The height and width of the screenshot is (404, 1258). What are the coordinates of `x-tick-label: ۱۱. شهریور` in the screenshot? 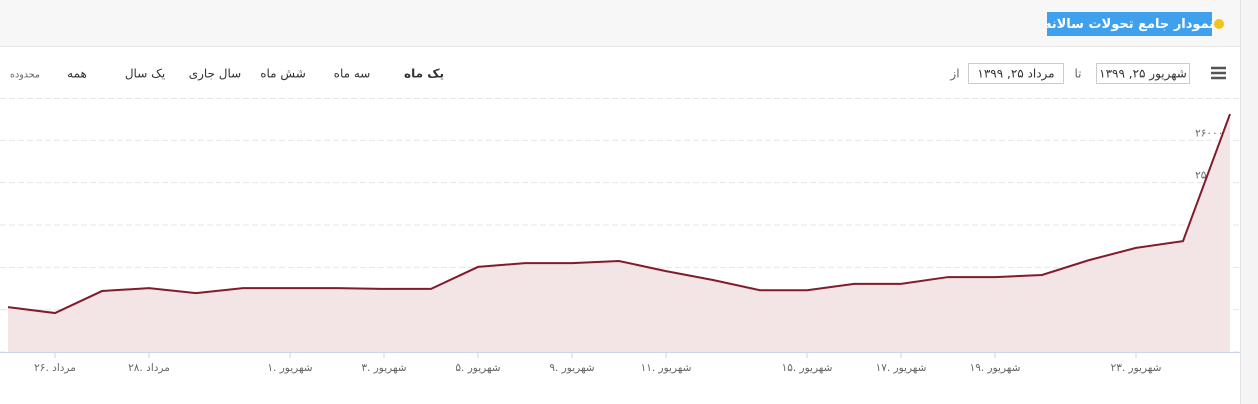 It's located at (666, 368).